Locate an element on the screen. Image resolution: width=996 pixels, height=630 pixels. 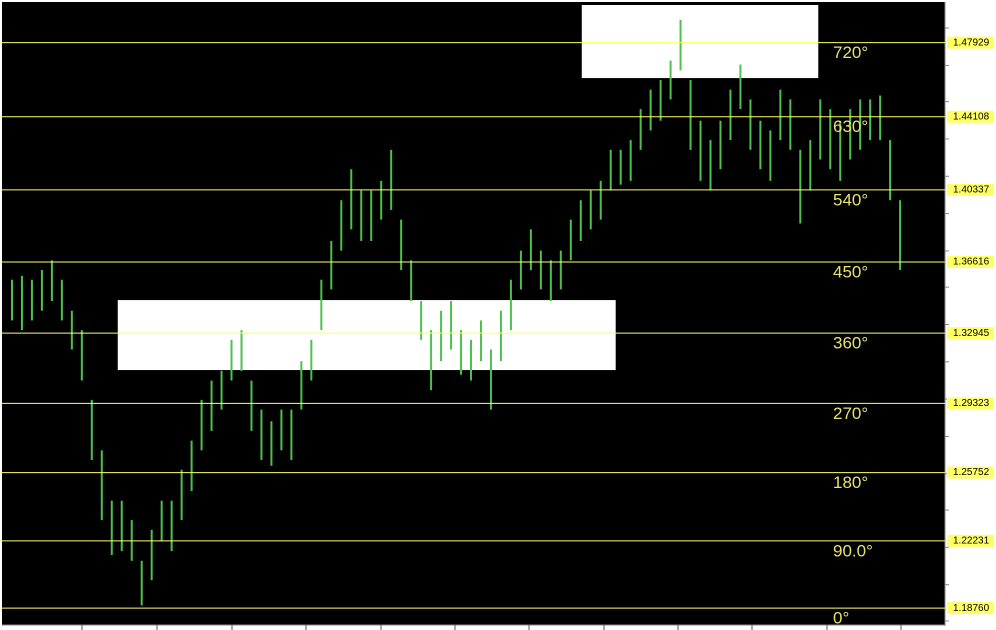
level-label: 1.40337 is located at coordinates (971, 189).